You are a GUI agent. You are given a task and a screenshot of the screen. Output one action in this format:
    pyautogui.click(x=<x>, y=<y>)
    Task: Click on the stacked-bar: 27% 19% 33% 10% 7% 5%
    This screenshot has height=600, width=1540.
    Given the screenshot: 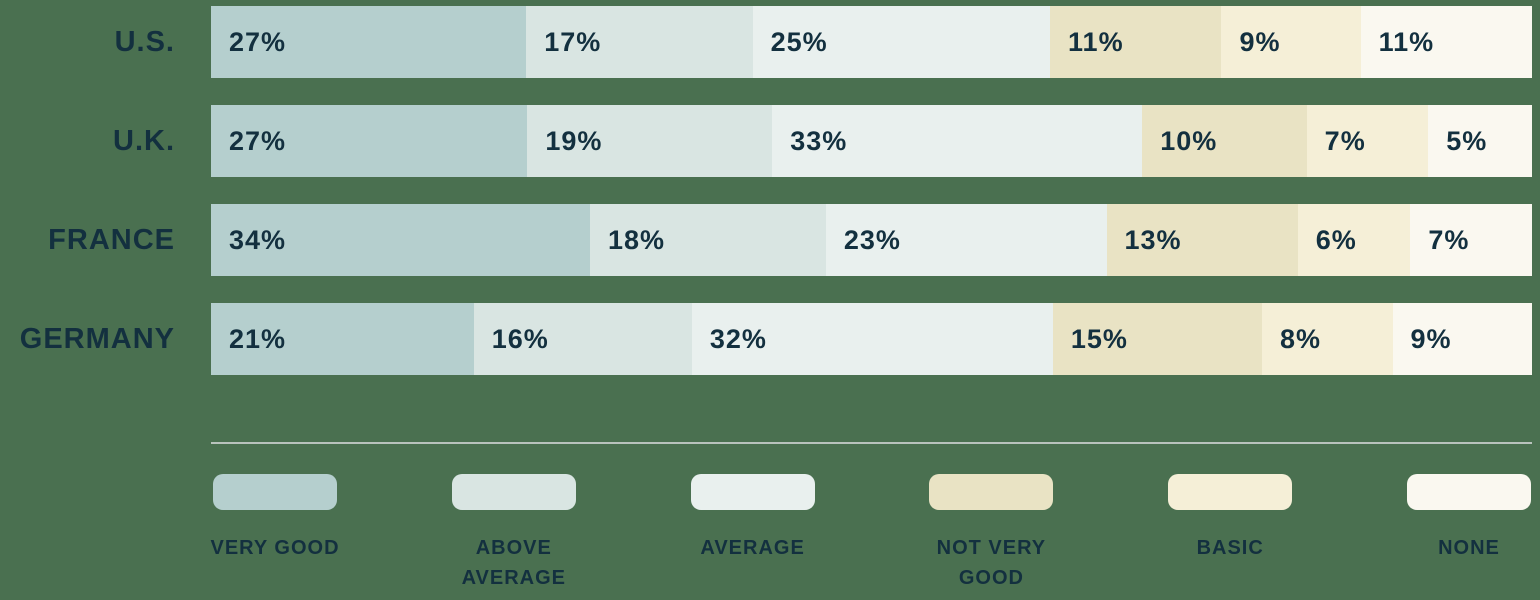 What is the action you would take?
    pyautogui.click(x=871, y=141)
    